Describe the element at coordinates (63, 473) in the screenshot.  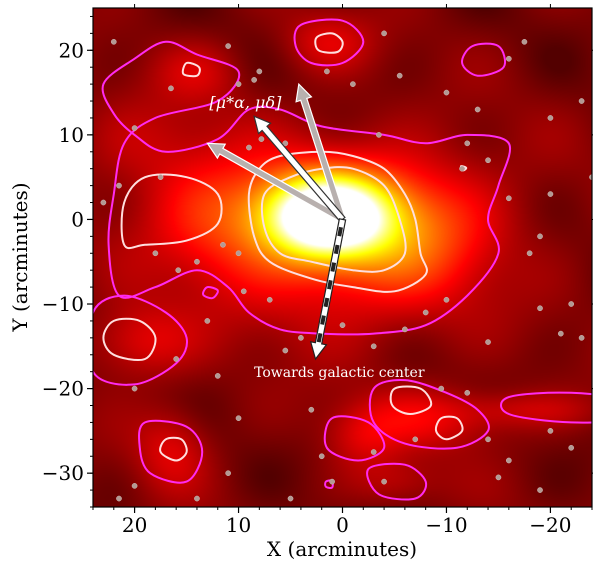
I see `y-tick-label: −30` at that location.